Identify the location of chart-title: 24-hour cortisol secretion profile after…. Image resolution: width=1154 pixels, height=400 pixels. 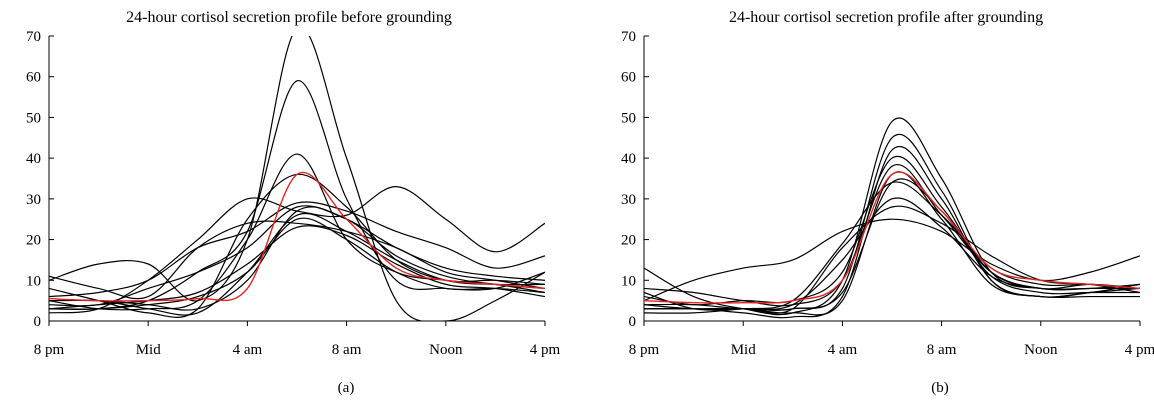
(886, 17).